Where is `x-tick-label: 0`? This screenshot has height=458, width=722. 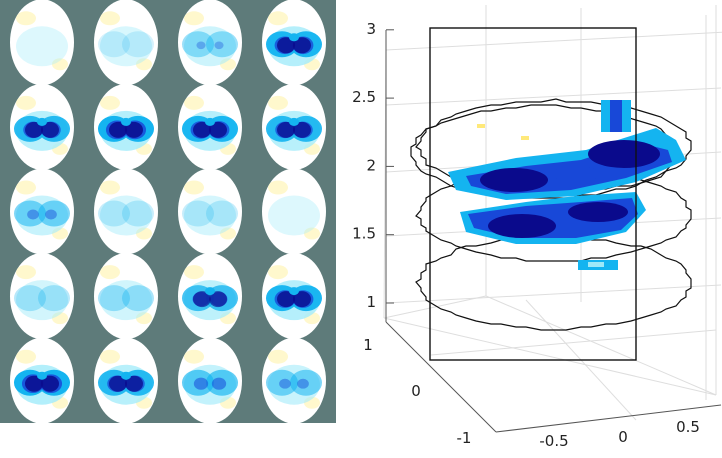 x-tick-label: 0 is located at coordinates (623, 437).